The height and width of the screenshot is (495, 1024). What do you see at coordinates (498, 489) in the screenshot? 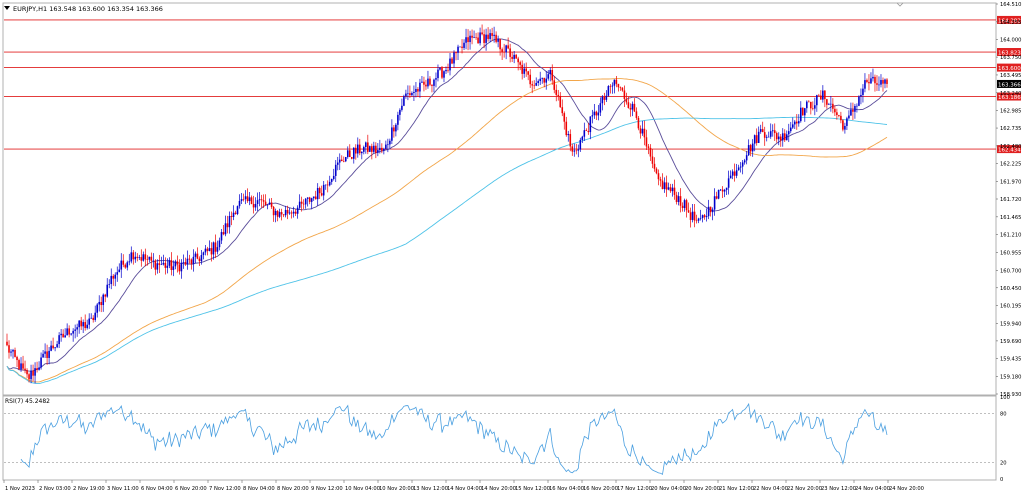
I see `time-tick-label: 14 Nov 20:00` at bounding box center [498, 489].